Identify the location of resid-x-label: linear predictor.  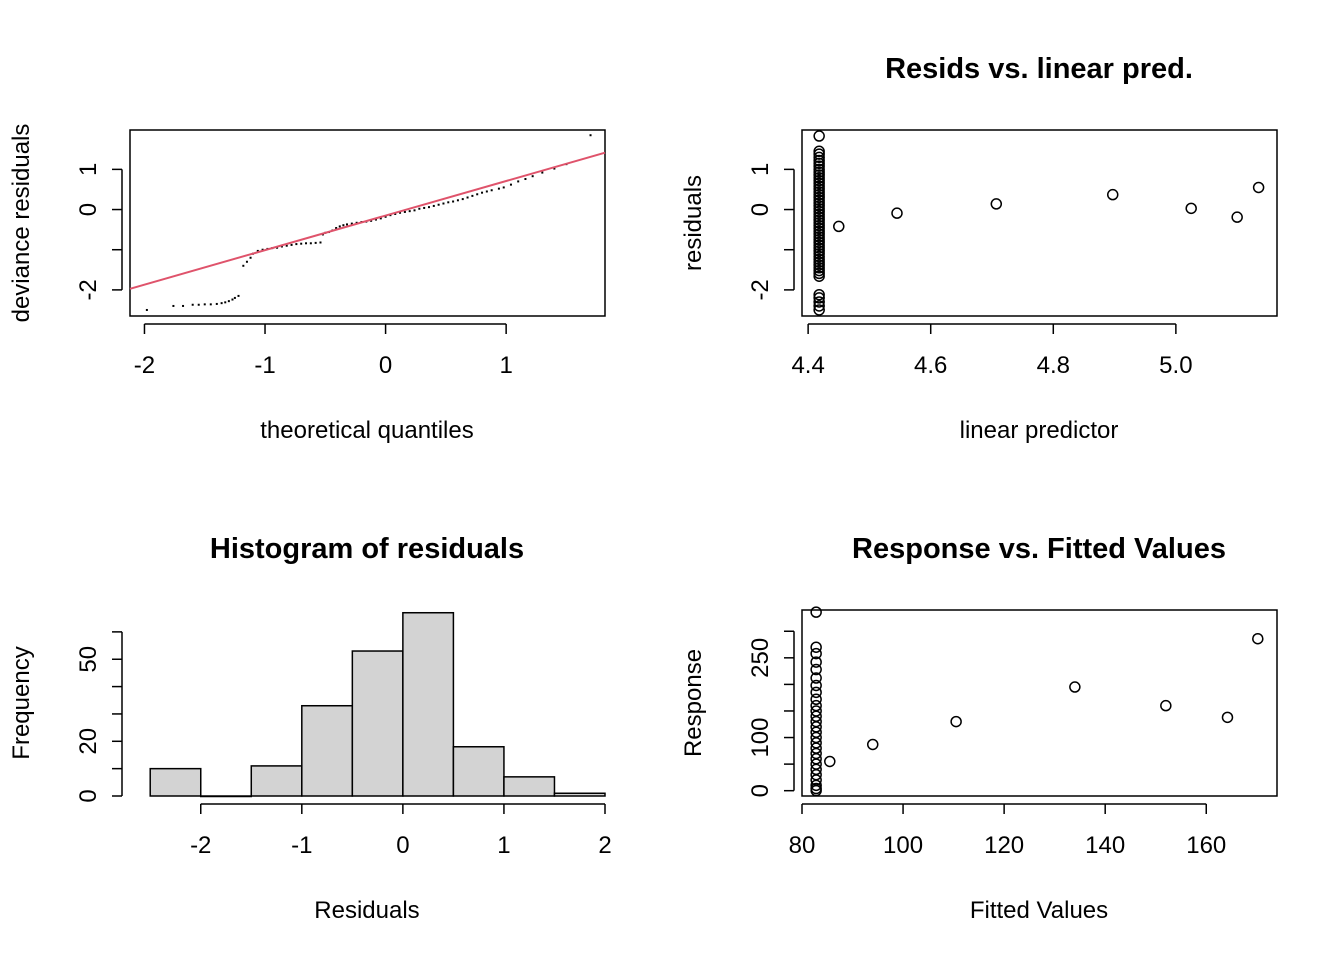
(1039, 430).